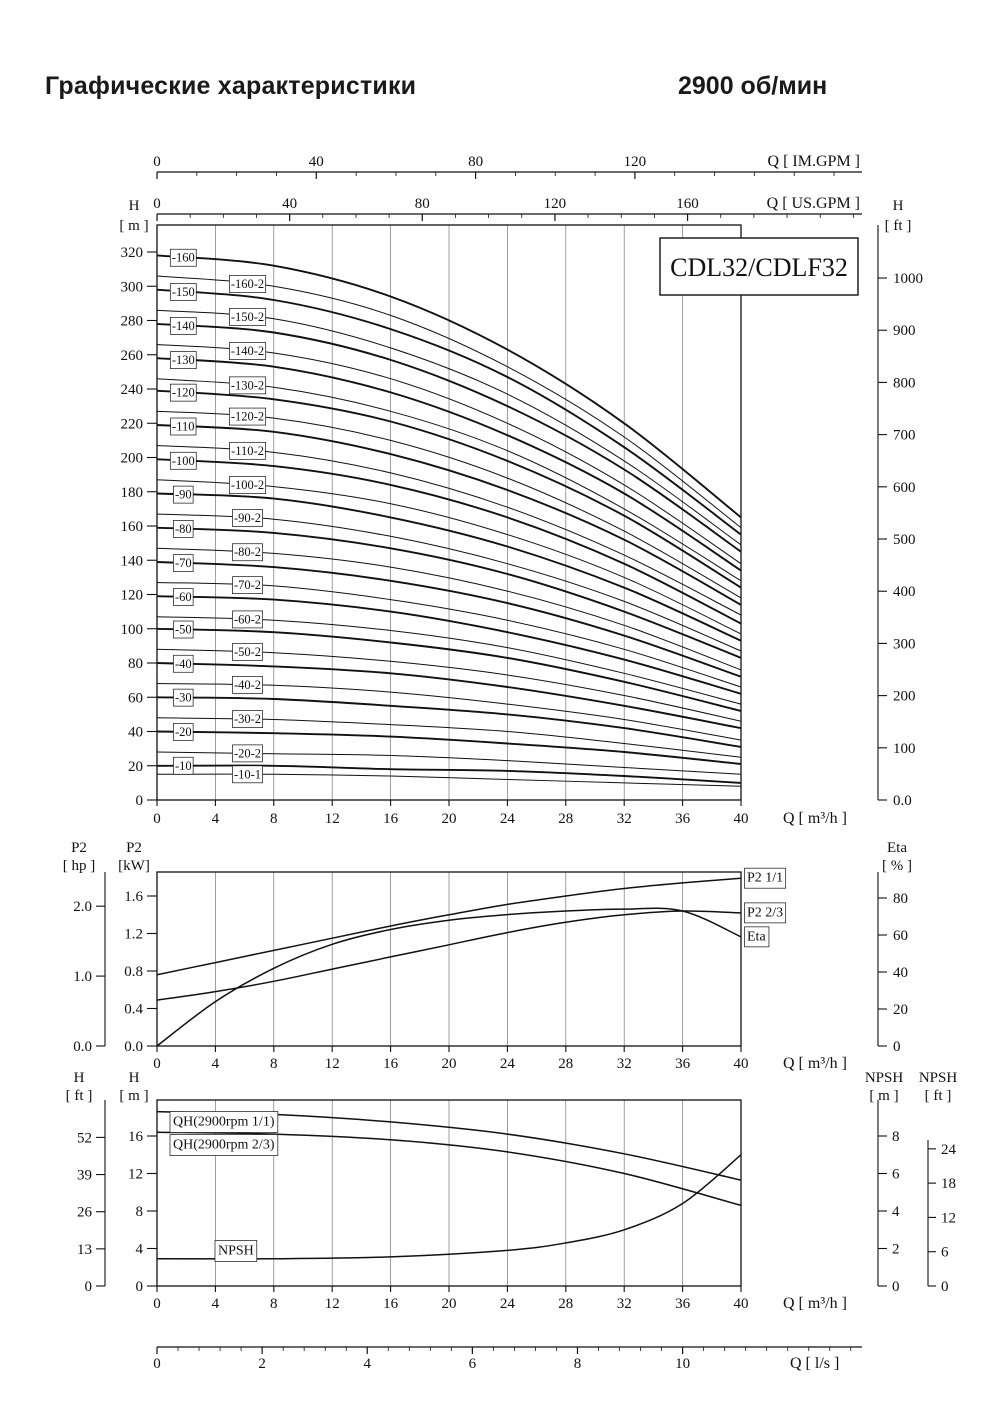  I want to click on curve-label-80-2: -80-2, so click(247, 552).